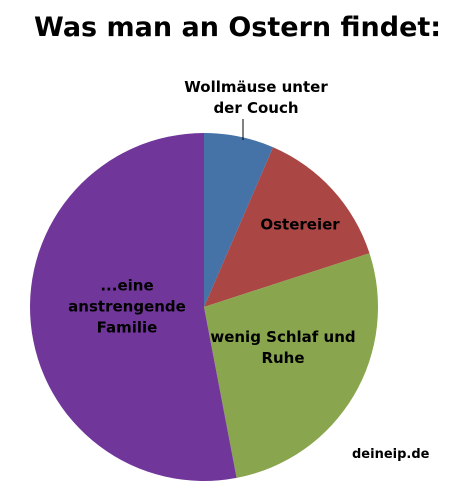 The image size is (453, 504). I want to click on source: deineip.de, so click(391, 454).